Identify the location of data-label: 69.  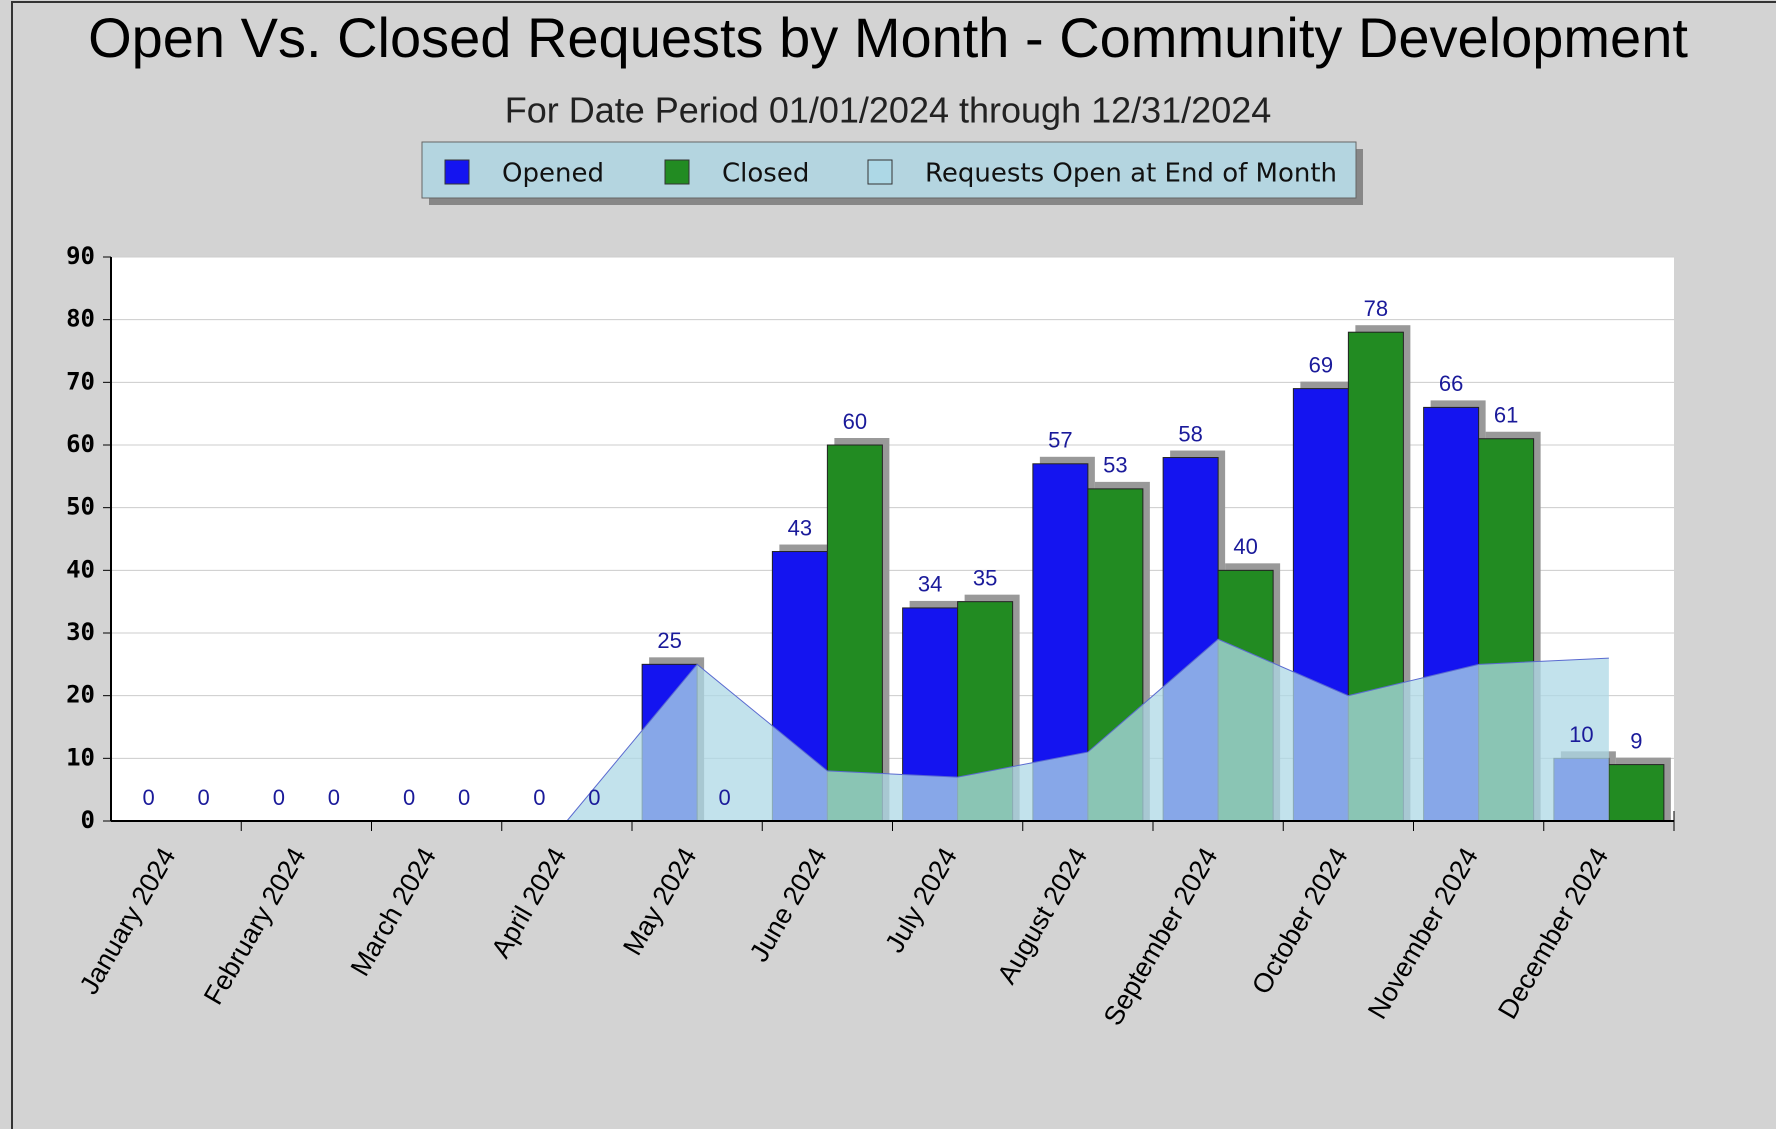
(1321, 364).